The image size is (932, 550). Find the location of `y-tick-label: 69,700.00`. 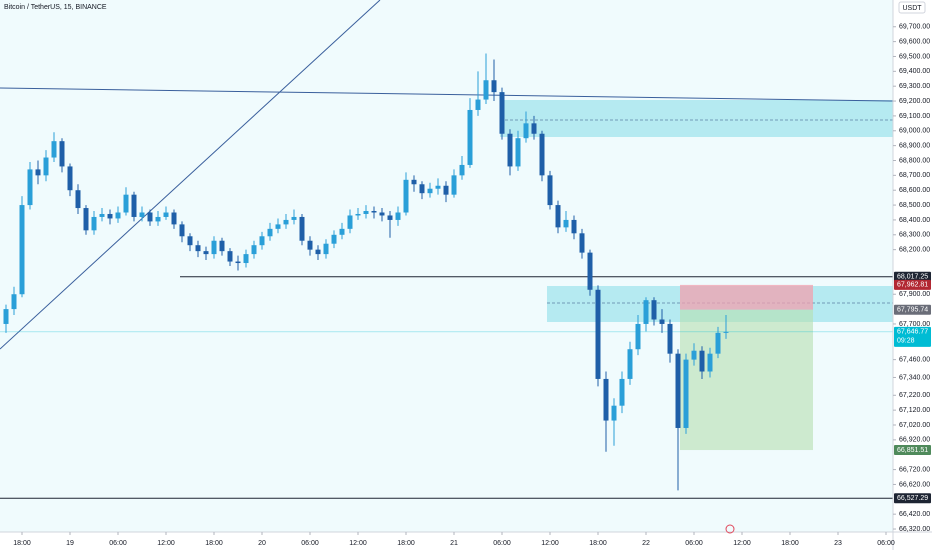

y-tick-label: 69,700.00 is located at coordinates (914, 27).